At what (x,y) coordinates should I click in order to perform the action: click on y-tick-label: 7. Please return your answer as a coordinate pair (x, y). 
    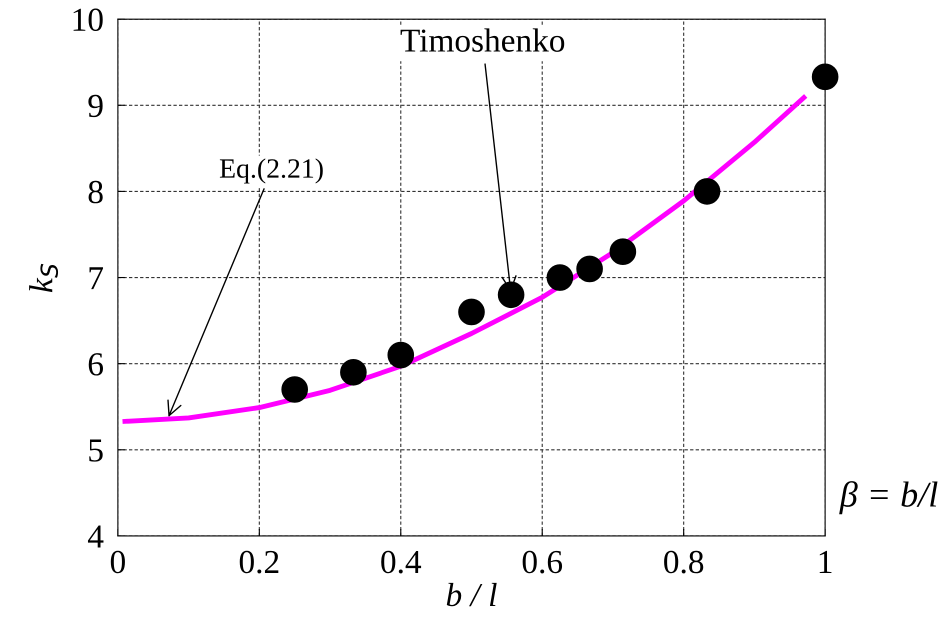
    Looking at the image, I should click on (97, 278).